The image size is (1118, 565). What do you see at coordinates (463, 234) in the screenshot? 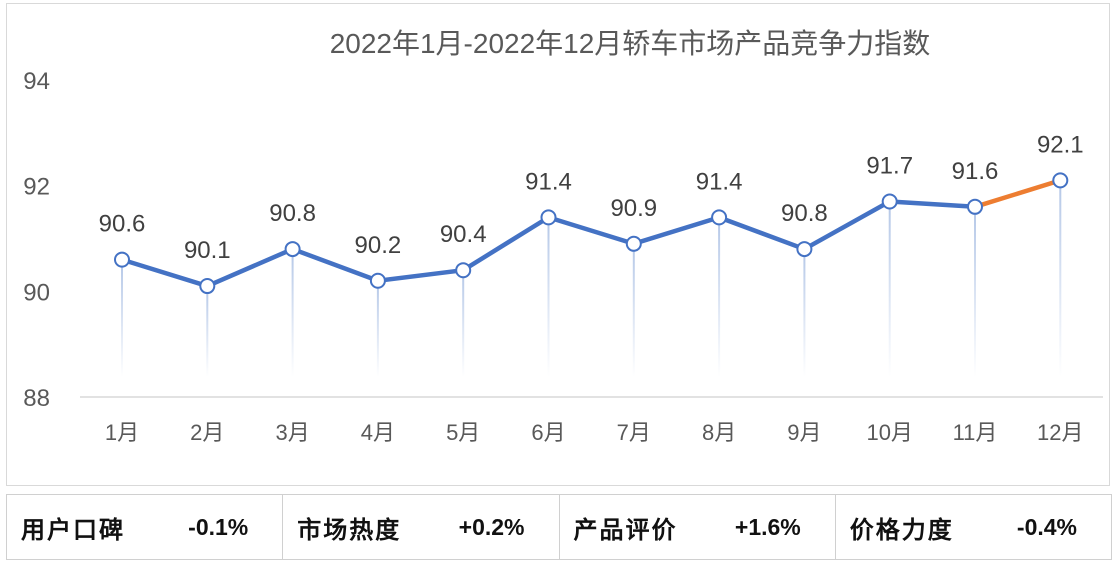
I see `data-label: 90.4` at bounding box center [463, 234].